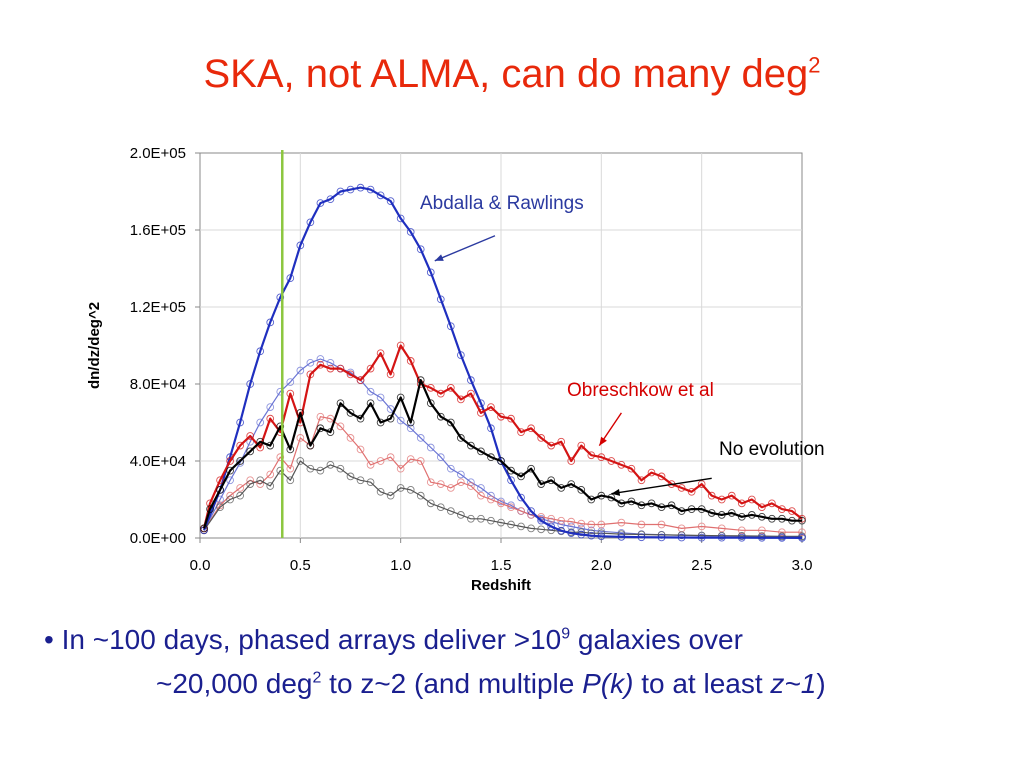 This screenshot has width=1024, height=768. I want to click on bullet-line2-pk: P(k), so click(608, 683).